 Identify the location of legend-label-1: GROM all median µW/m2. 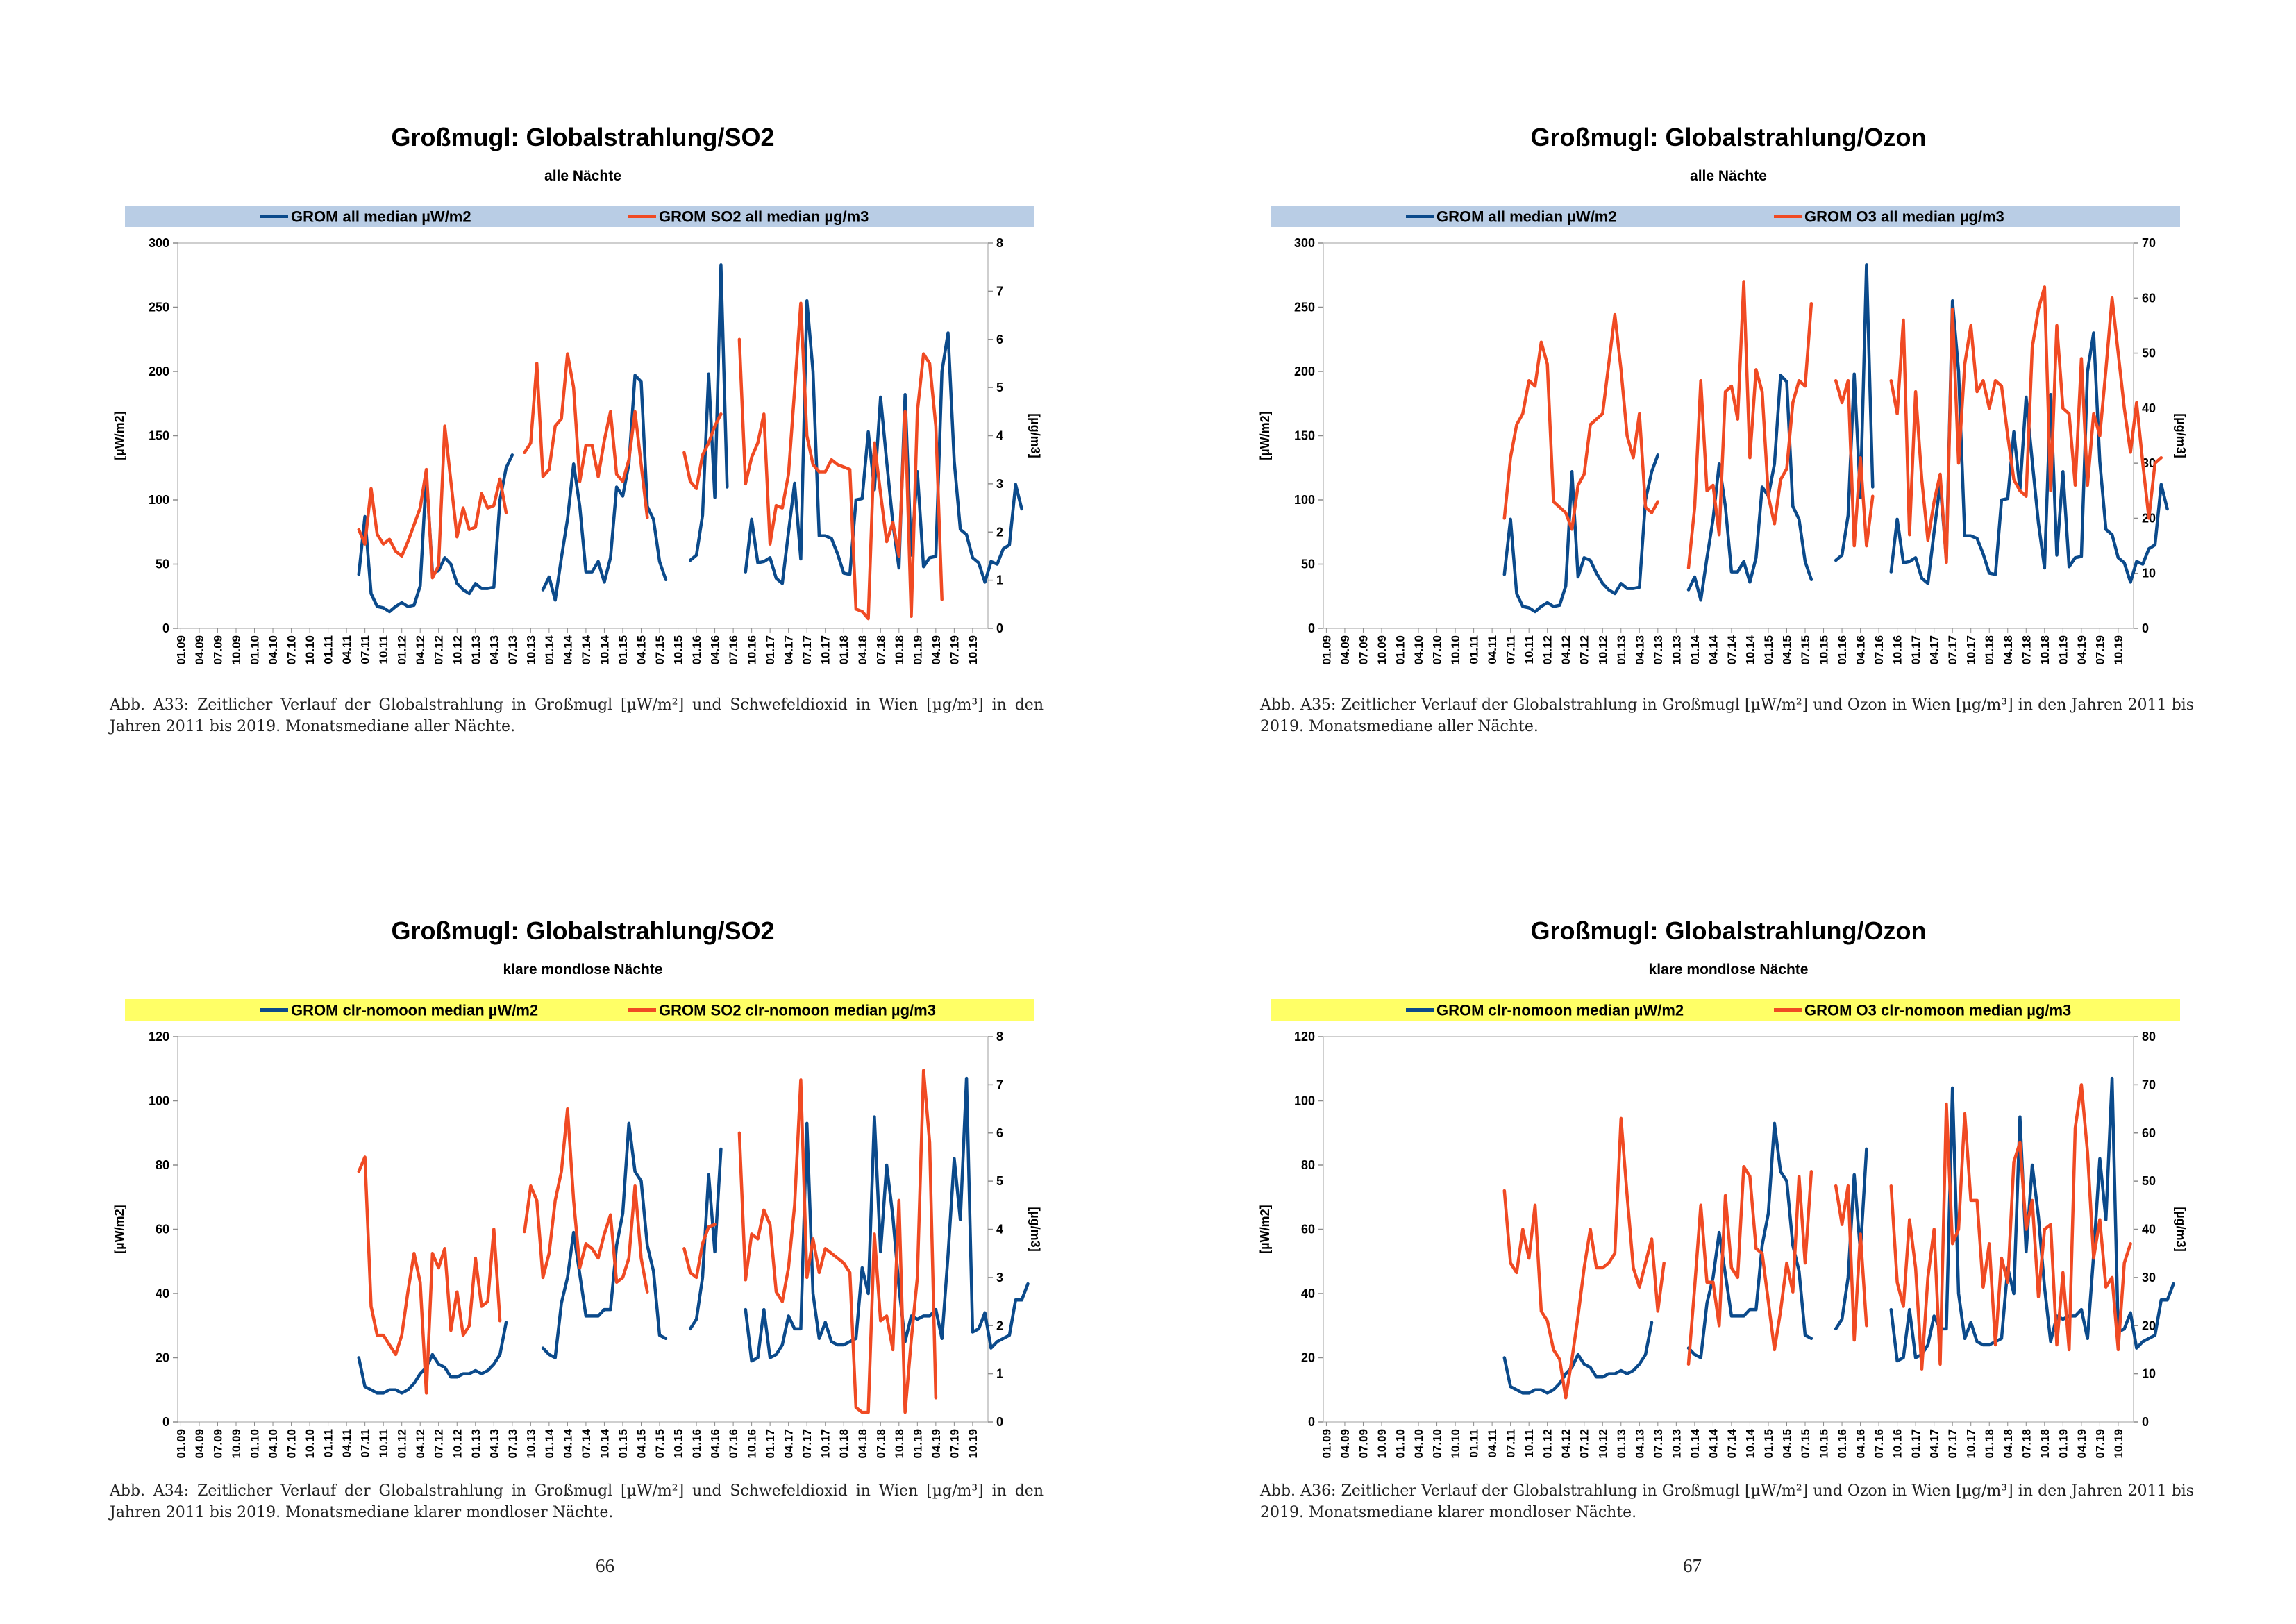
(1526, 217).